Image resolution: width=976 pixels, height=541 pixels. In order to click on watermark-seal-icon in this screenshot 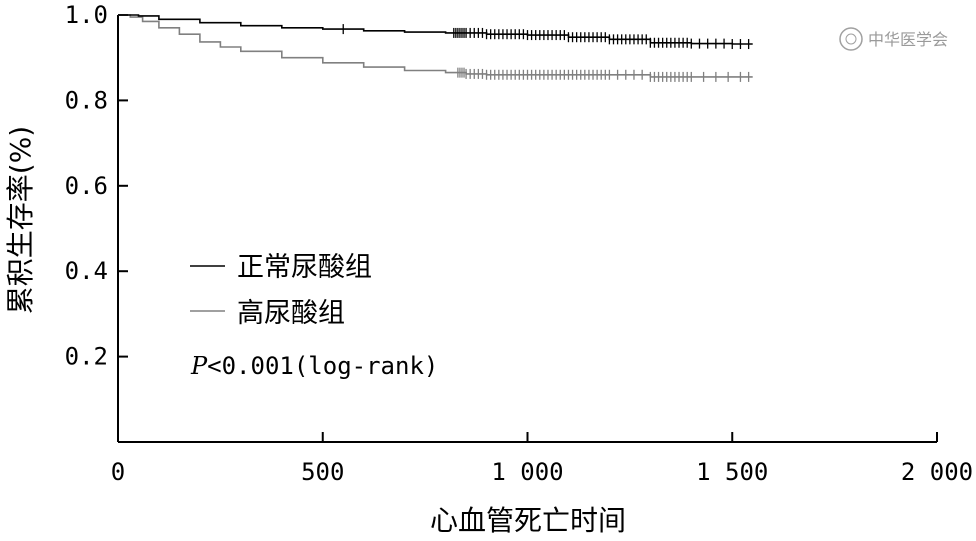, I will do `click(851, 39)`.